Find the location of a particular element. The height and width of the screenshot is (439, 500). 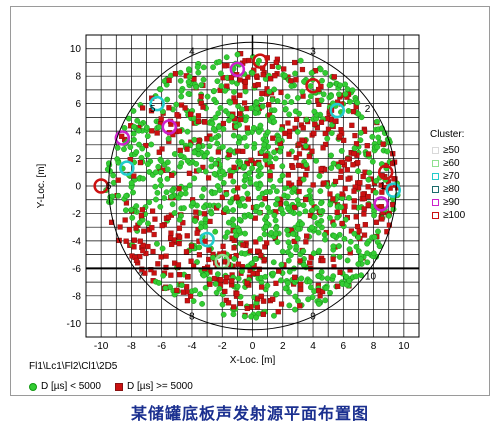

y-tick-label: -4 is located at coordinates (76, 241).